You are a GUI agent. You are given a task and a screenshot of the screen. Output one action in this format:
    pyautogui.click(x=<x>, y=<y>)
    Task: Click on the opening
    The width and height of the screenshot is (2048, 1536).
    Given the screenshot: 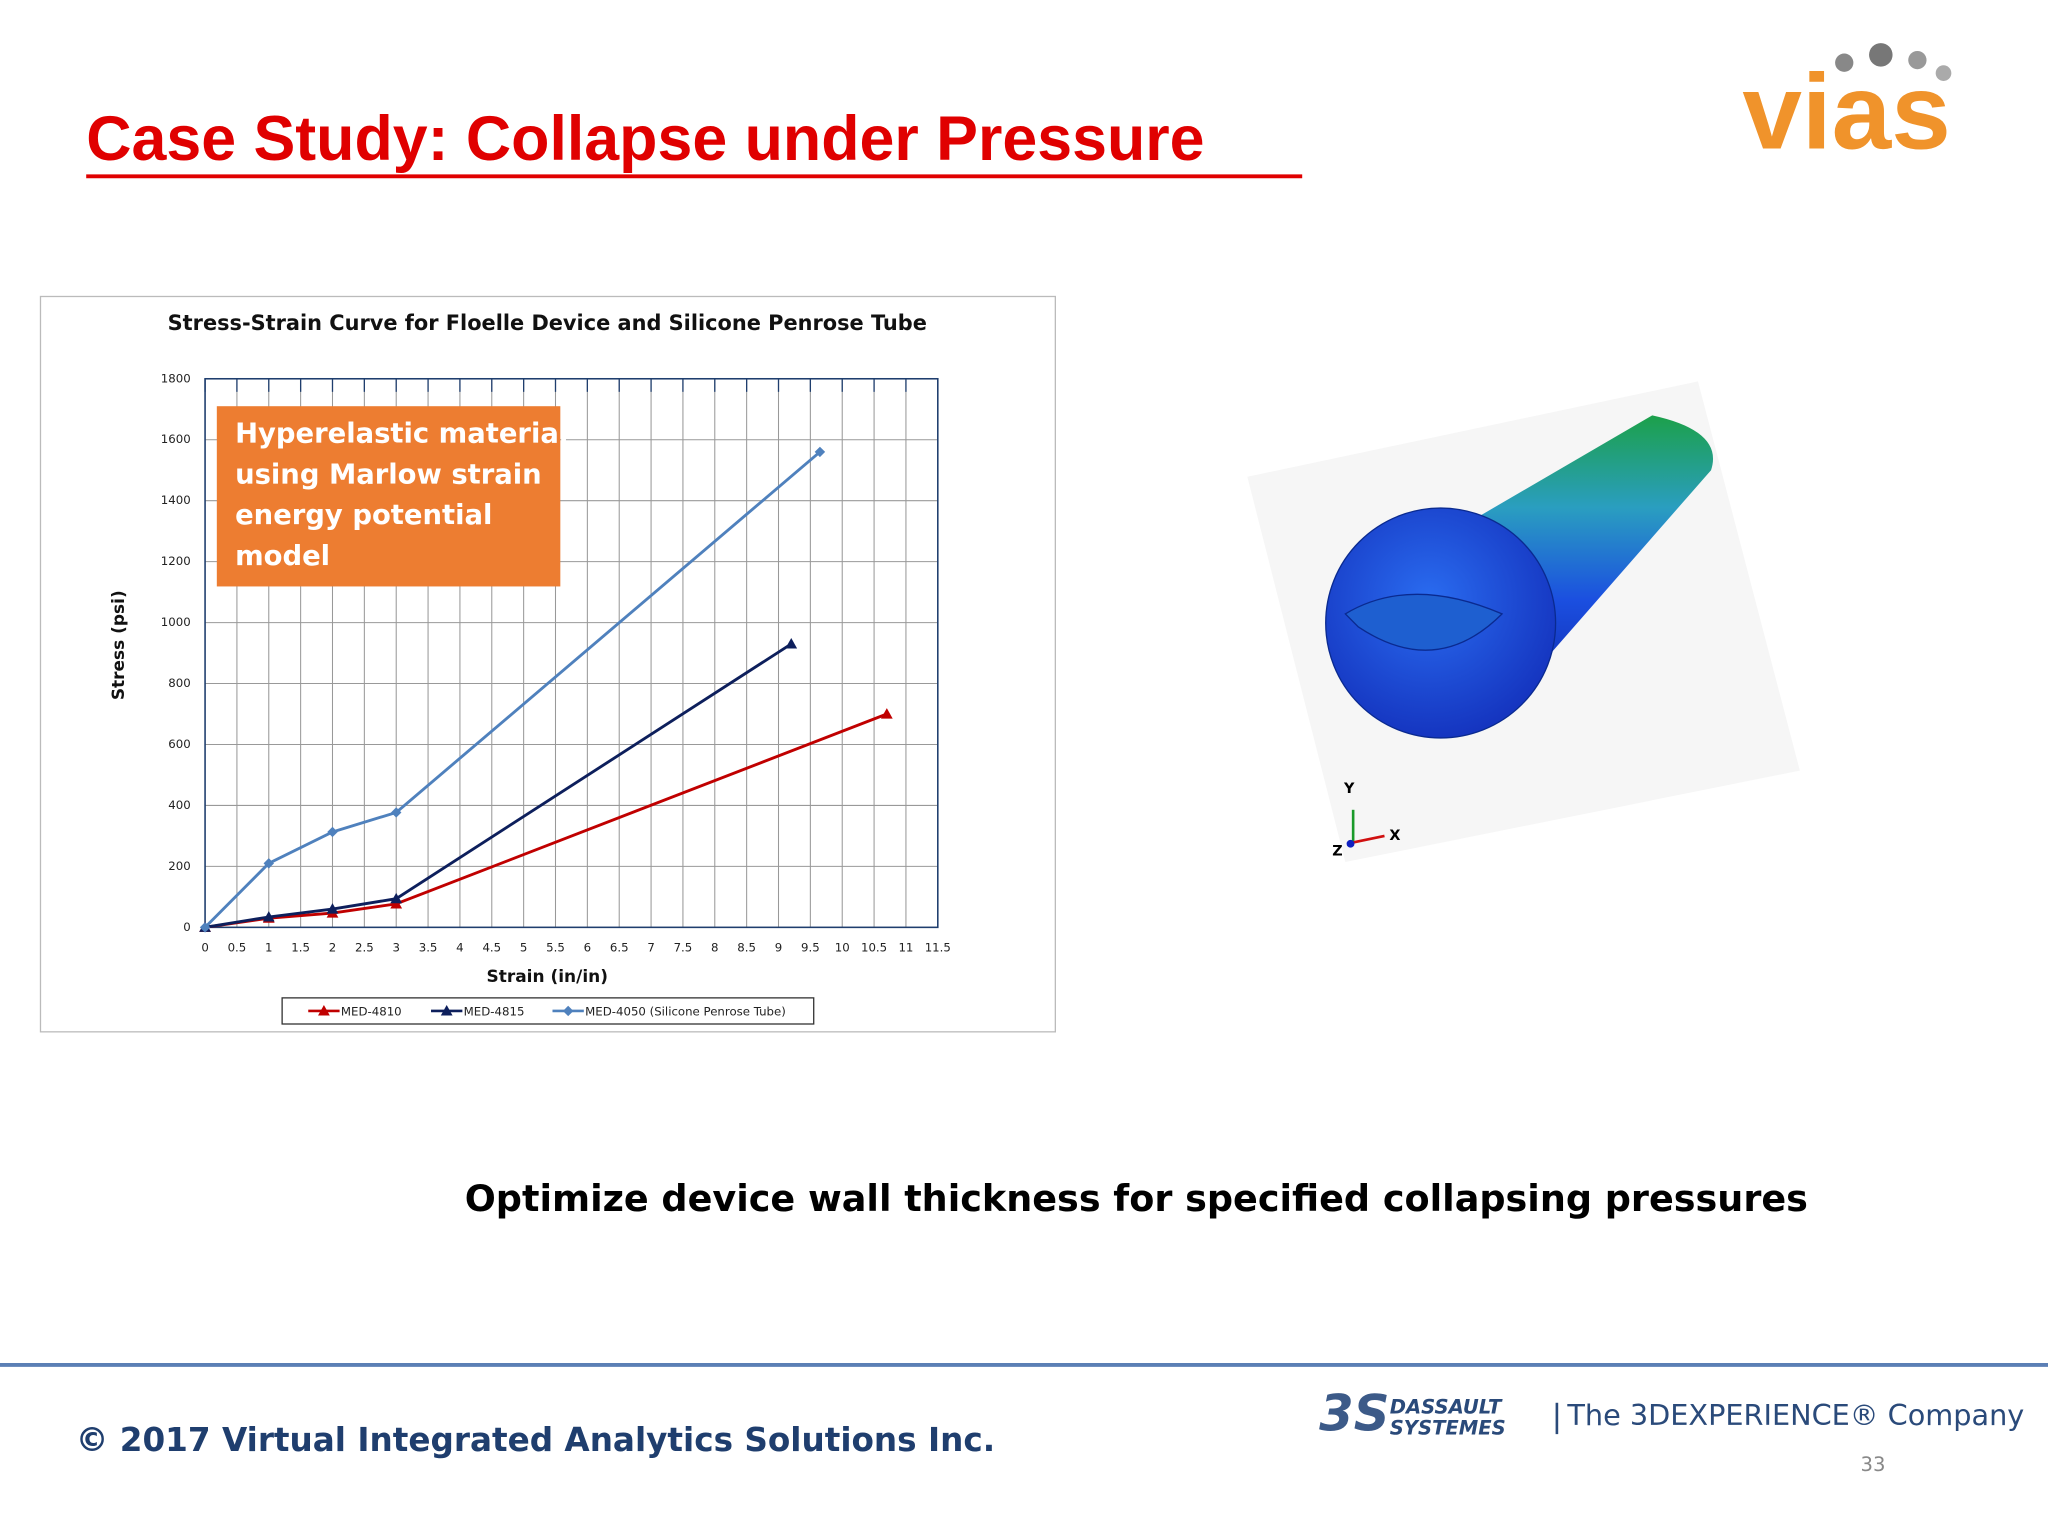 What is the action you would take?
    pyautogui.click(x=1424, y=622)
    